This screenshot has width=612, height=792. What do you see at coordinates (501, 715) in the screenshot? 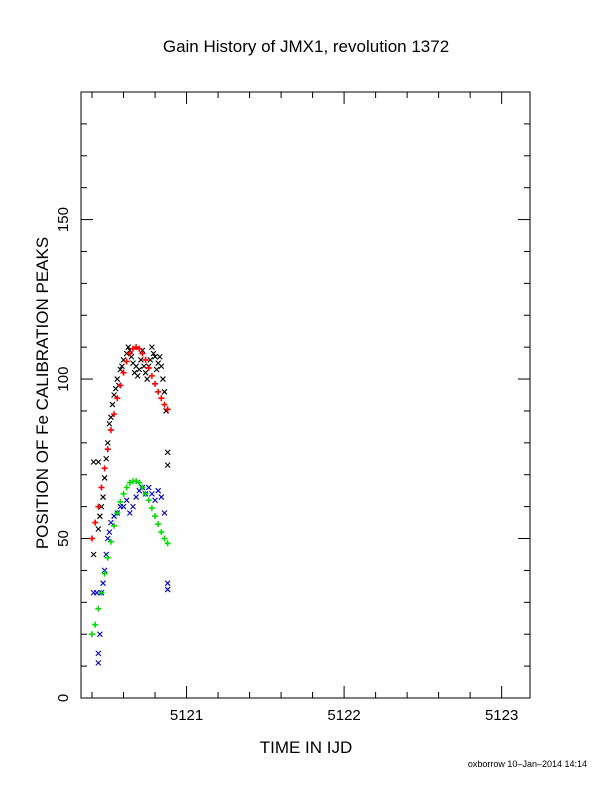
I see `x-tick-label: 5123` at bounding box center [501, 715].